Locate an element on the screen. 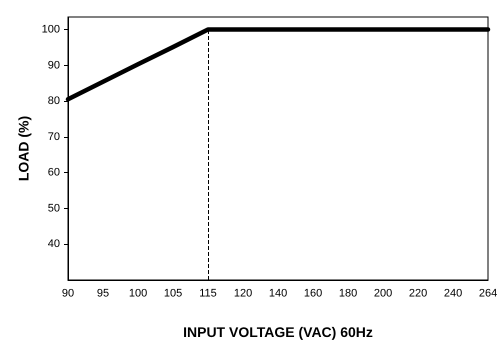 The width and height of the screenshot is (502, 363). y-tick-label: 50 is located at coordinates (54, 208).